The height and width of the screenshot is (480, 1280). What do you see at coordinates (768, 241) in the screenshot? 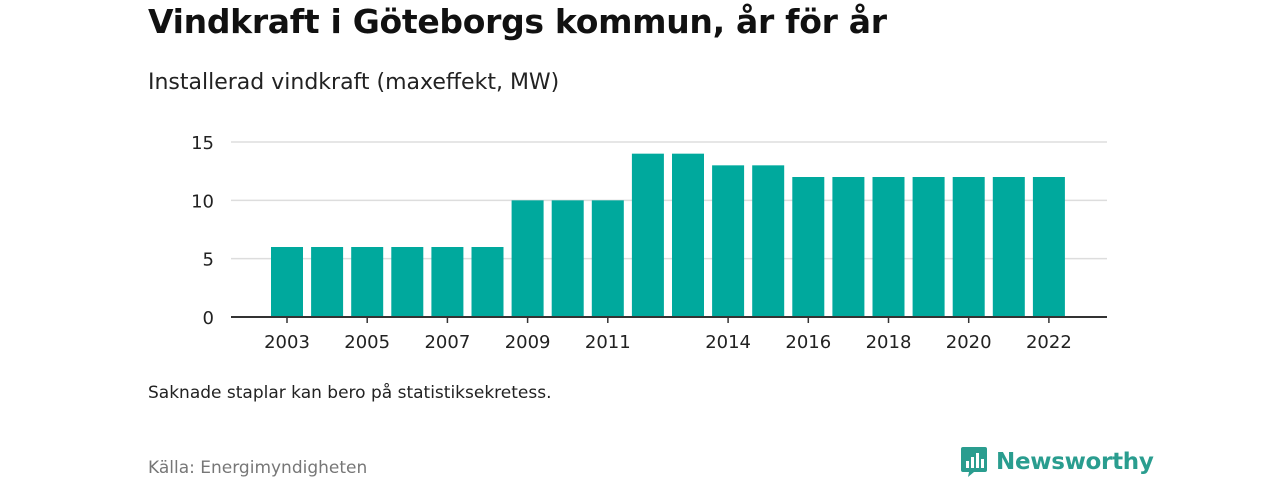
I see `bar-2015` at bounding box center [768, 241].